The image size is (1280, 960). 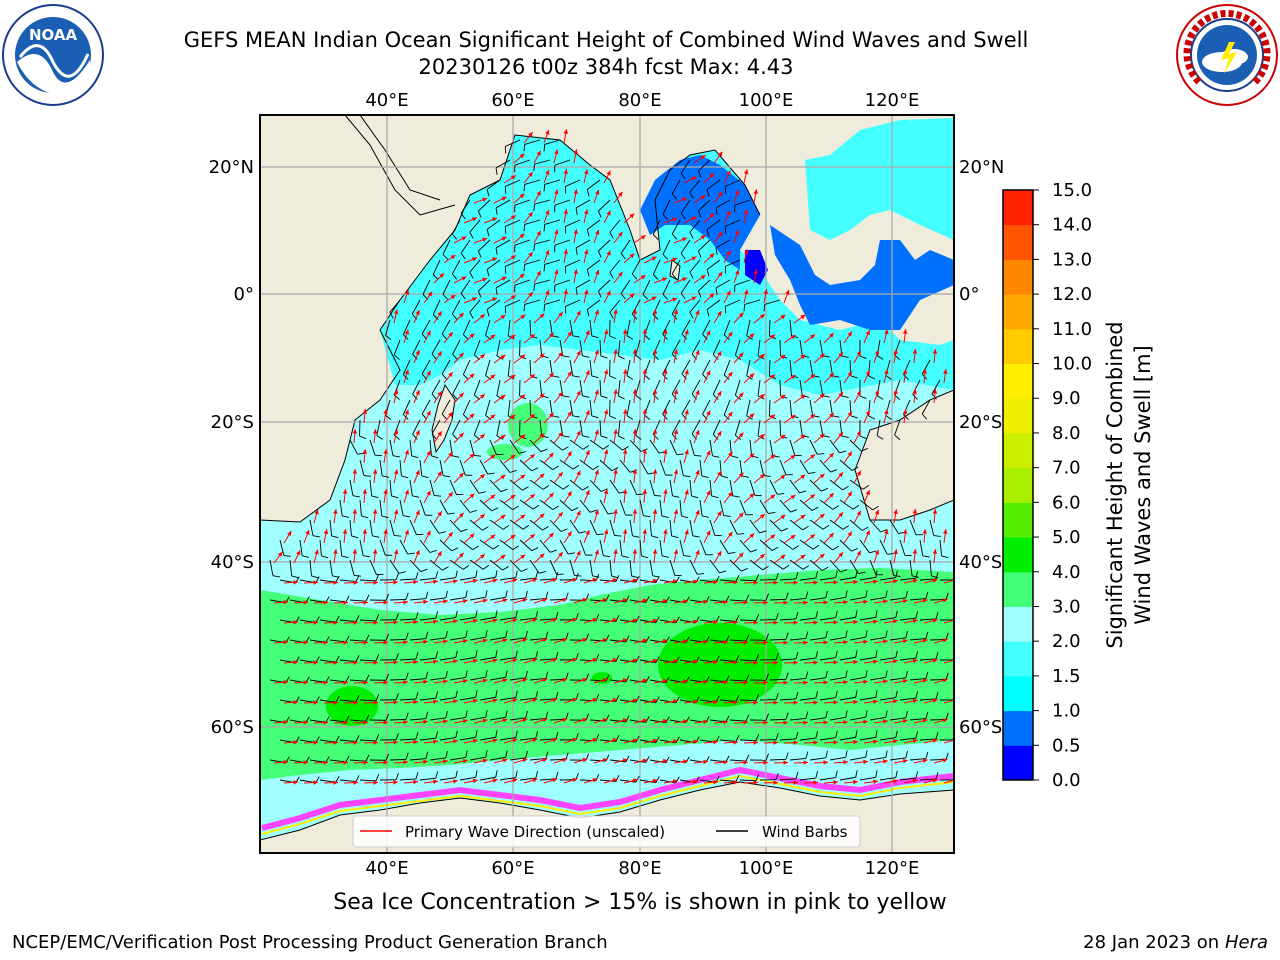 What do you see at coordinates (1072, 294) in the screenshot?
I see `colorbar-tick-14: 12.0` at bounding box center [1072, 294].